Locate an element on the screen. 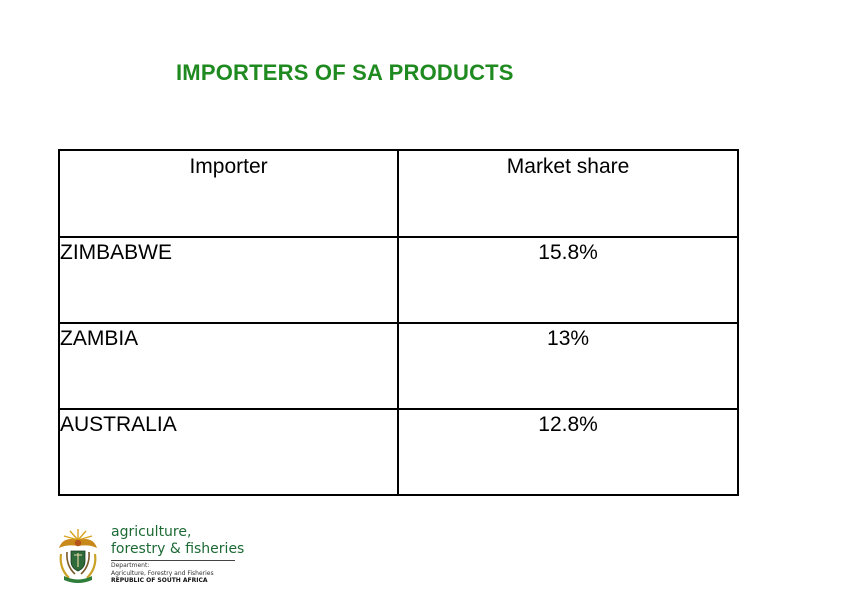  table-header-row: Importer Market share is located at coordinates (398, 193).